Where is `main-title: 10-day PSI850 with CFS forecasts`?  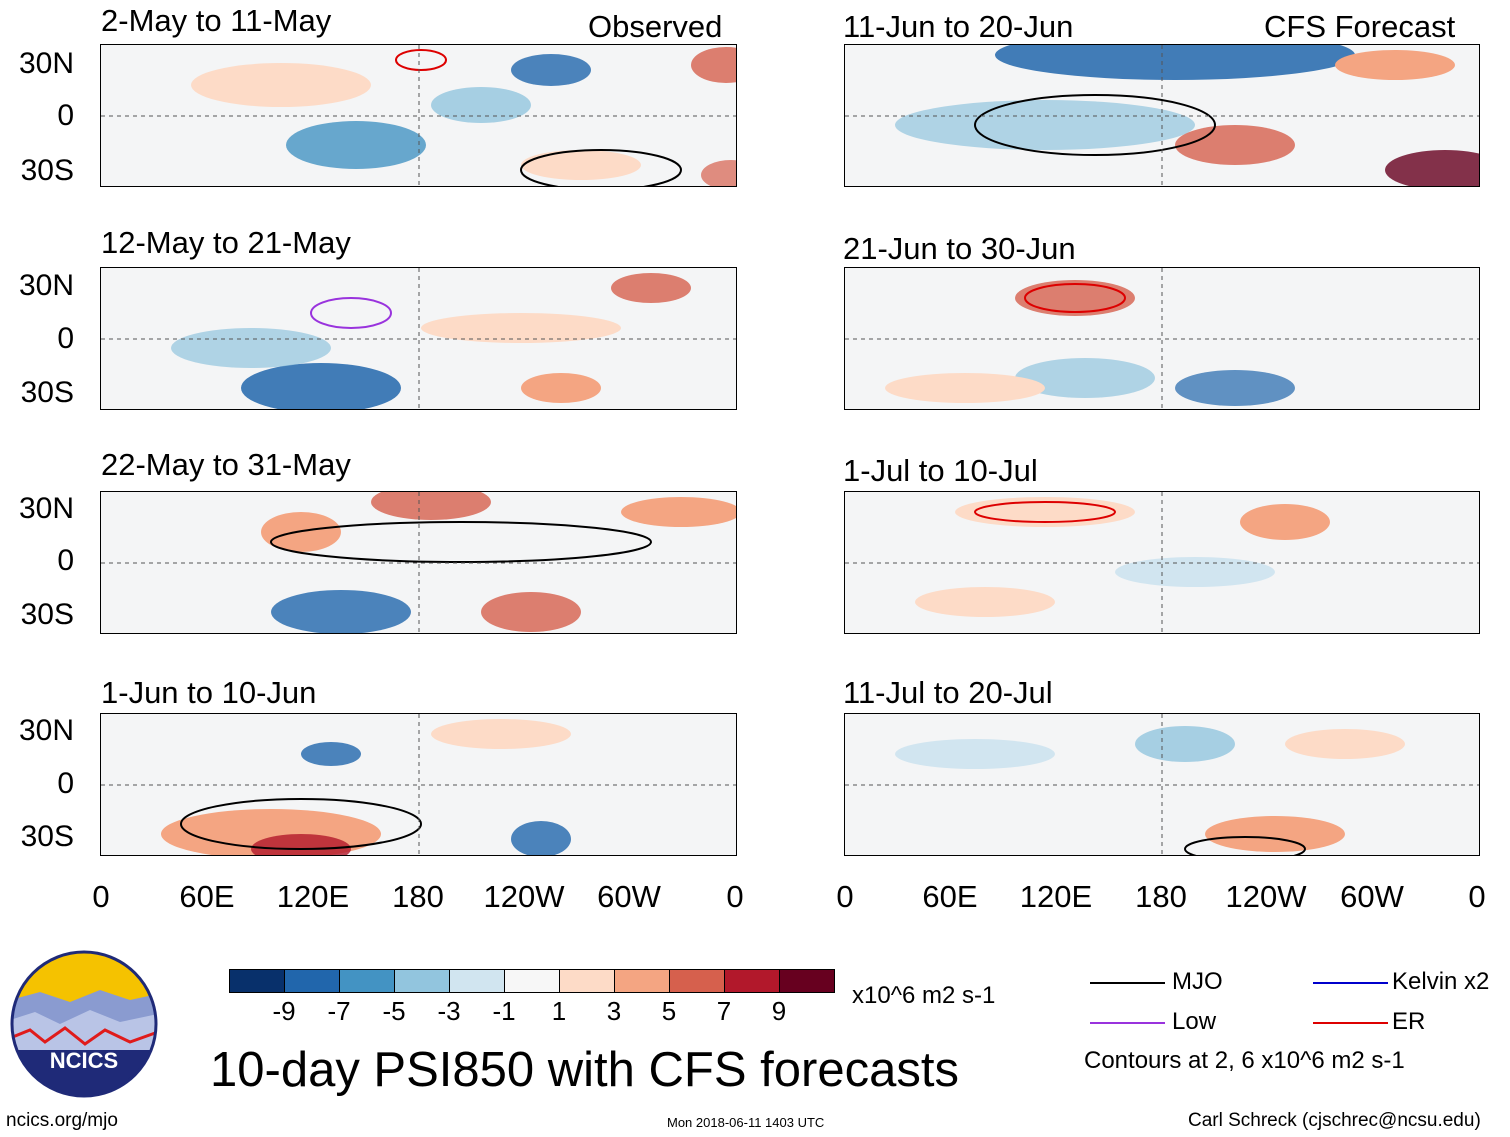
main-title: 10-day PSI850 with CFS forecasts is located at coordinates (584, 1070).